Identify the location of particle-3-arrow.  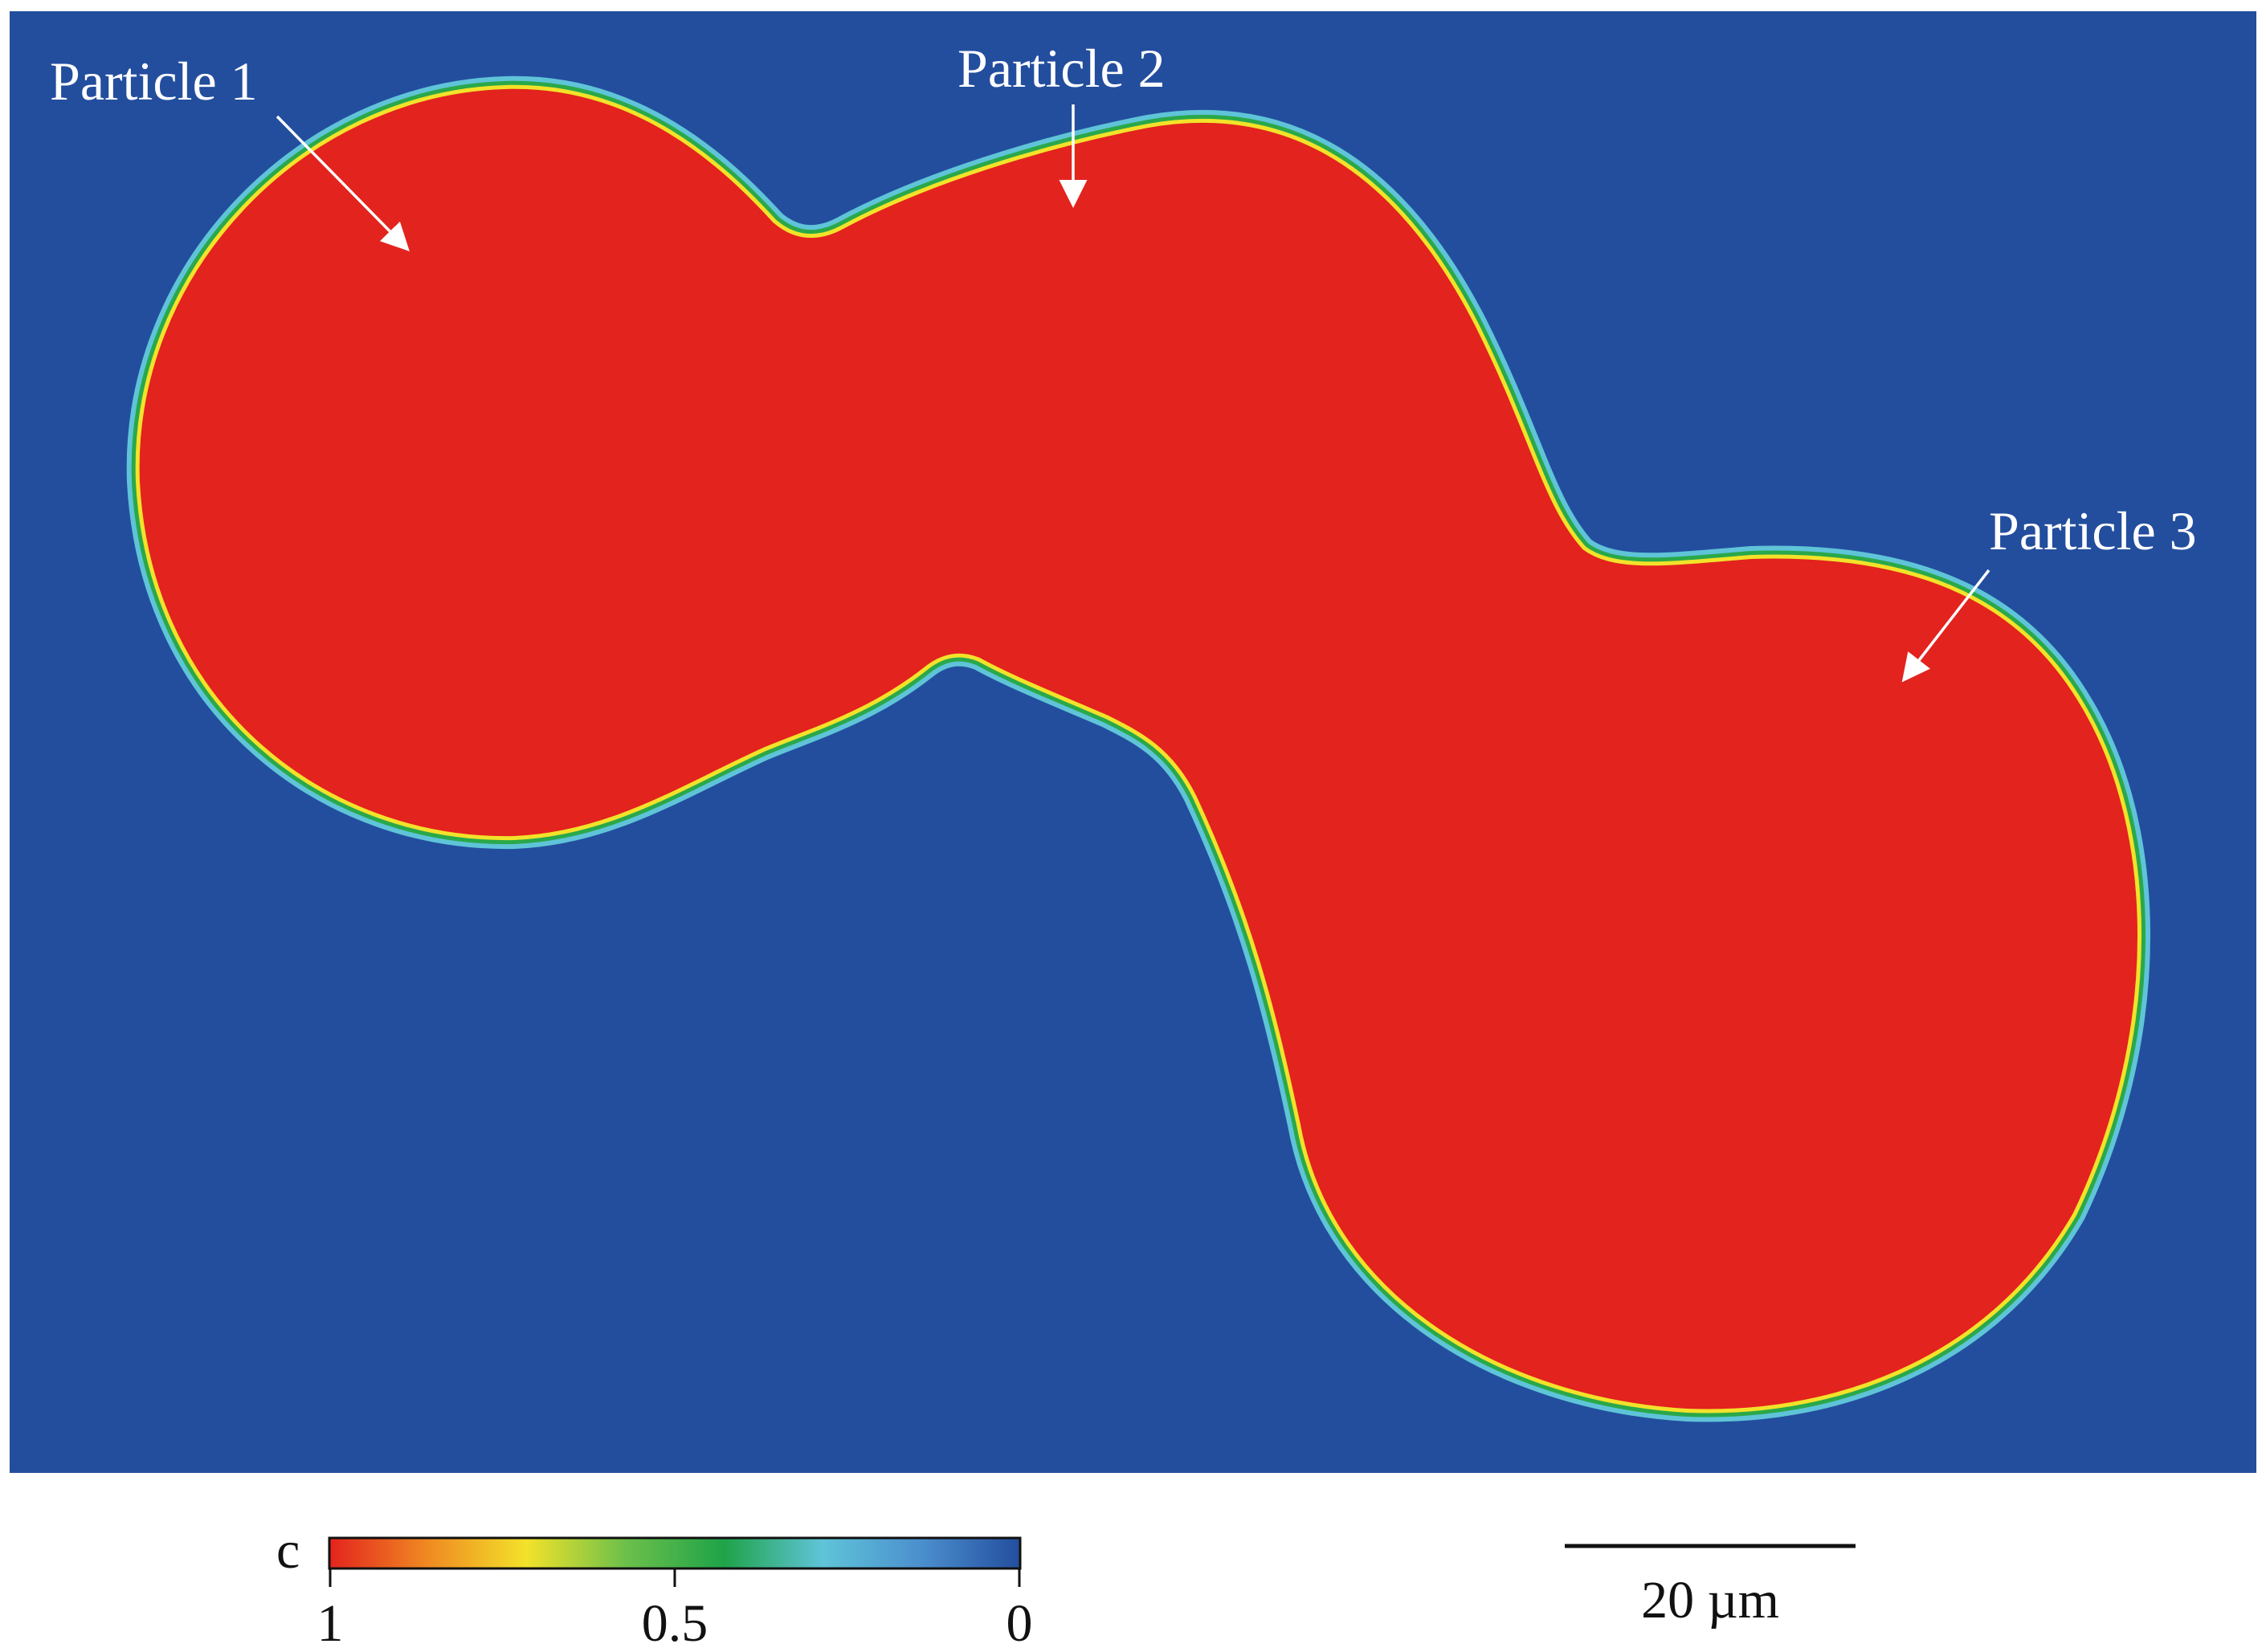
(1946, 626).